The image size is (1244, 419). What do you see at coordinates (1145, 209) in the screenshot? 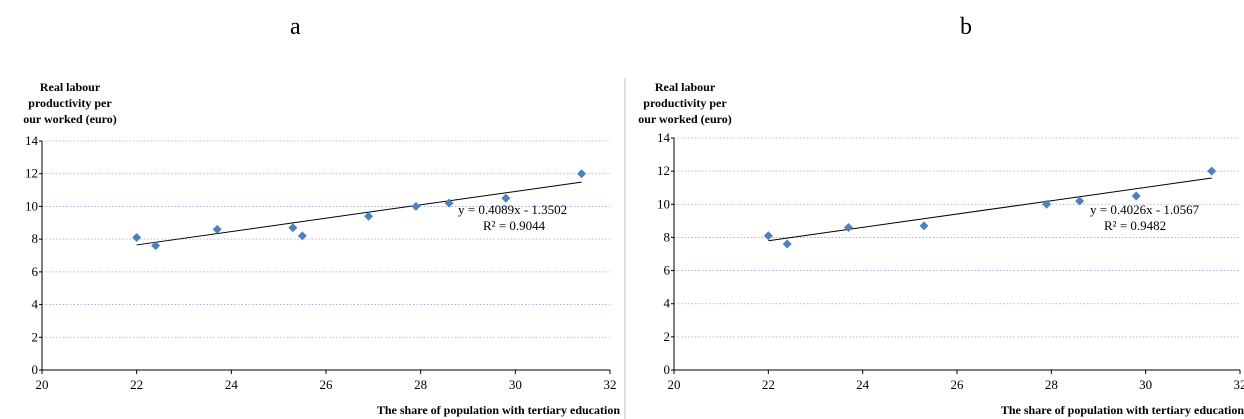
I see `trendline-equation: y = 0.4026x - 1.0567` at bounding box center [1145, 209].